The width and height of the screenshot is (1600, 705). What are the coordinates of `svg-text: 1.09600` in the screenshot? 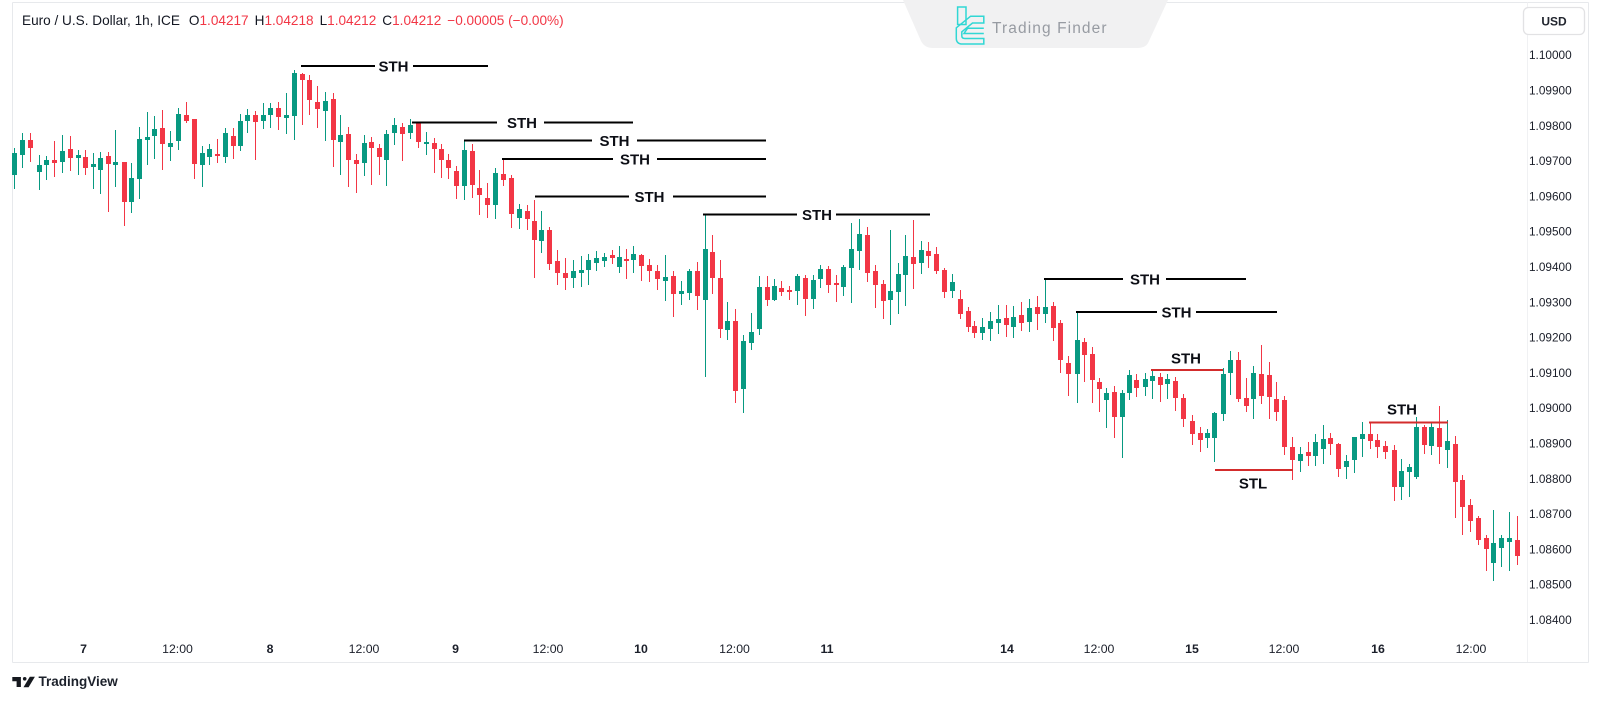 It's located at (1550, 196).